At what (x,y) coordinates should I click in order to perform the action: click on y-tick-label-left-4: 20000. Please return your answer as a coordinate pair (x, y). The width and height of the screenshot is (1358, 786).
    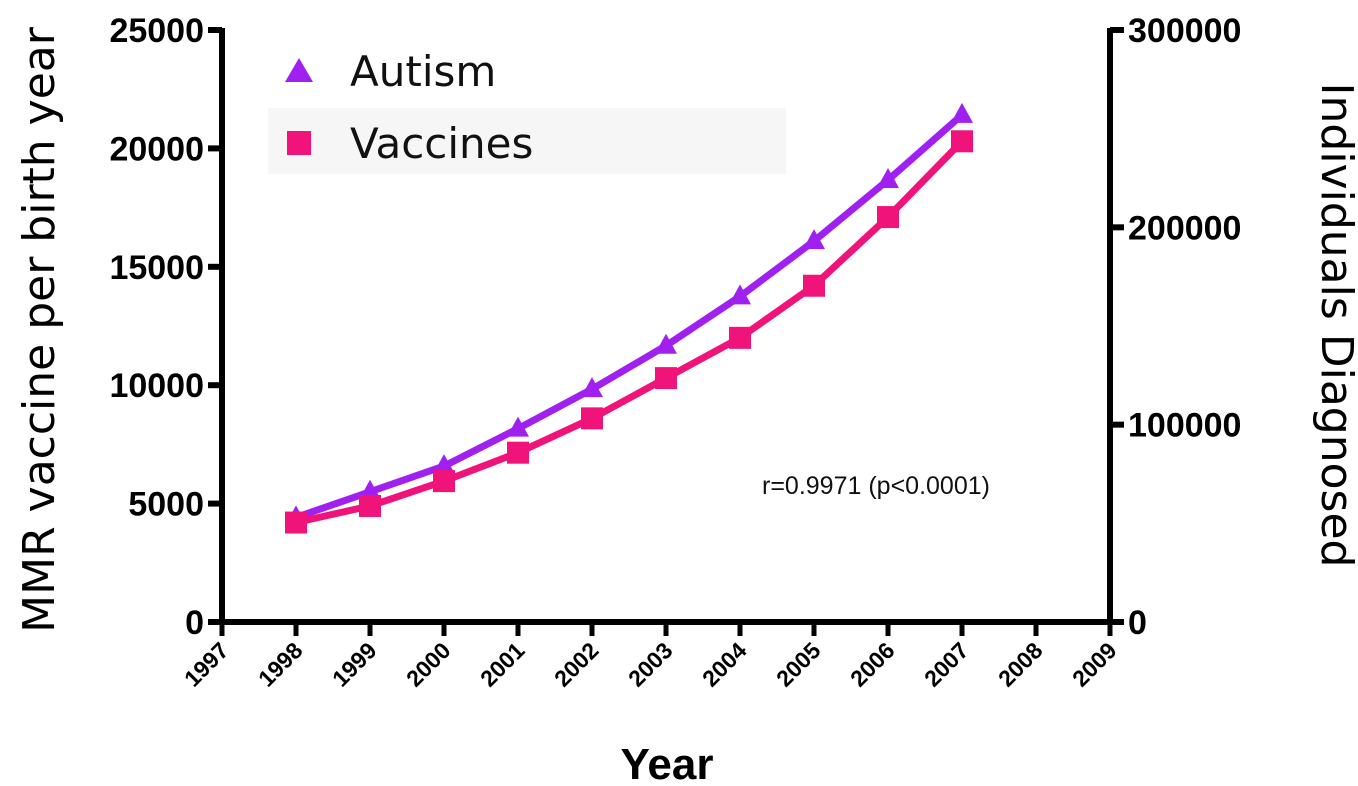
    Looking at the image, I should click on (156, 149).